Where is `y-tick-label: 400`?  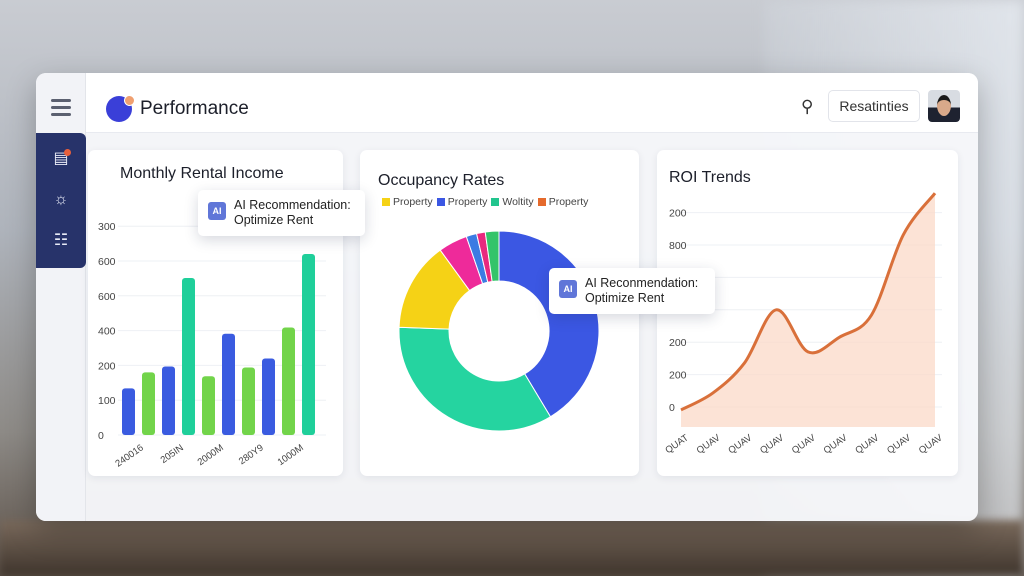 y-tick-label: 400 is located at coordinates (107, 332).